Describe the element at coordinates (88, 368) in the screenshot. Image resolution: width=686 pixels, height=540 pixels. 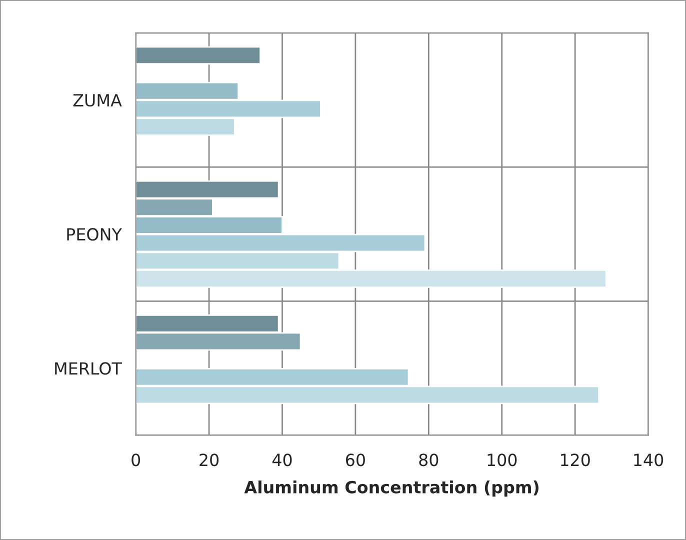
I see `y-tick-label: MERLOT` at that location.